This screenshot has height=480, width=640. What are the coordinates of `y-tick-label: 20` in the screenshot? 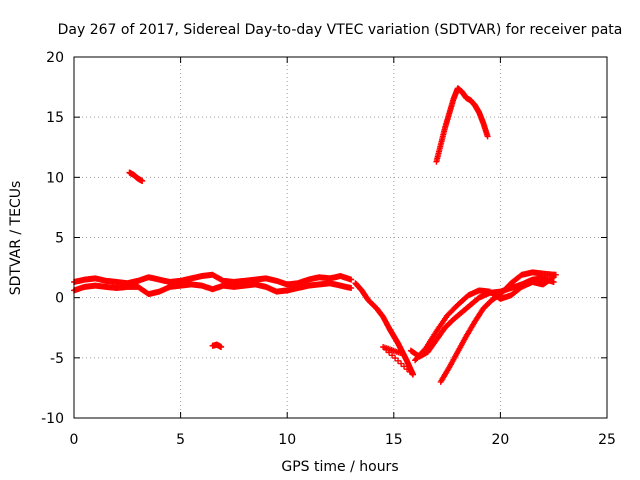 It's located at (55, 58).